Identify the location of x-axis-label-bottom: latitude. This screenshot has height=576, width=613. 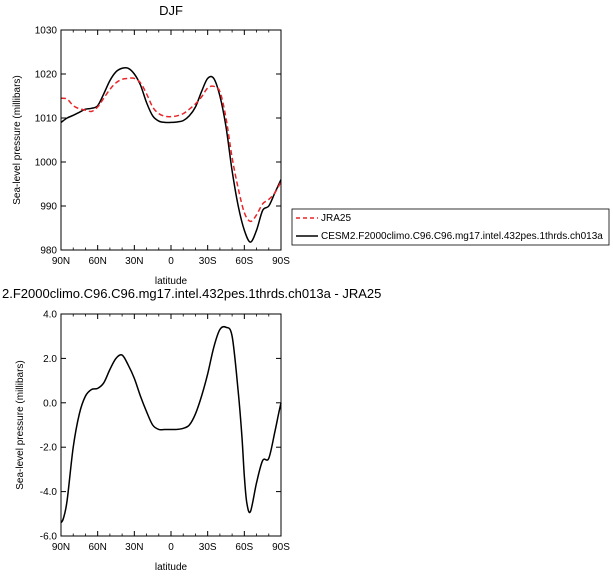
(171, 567).